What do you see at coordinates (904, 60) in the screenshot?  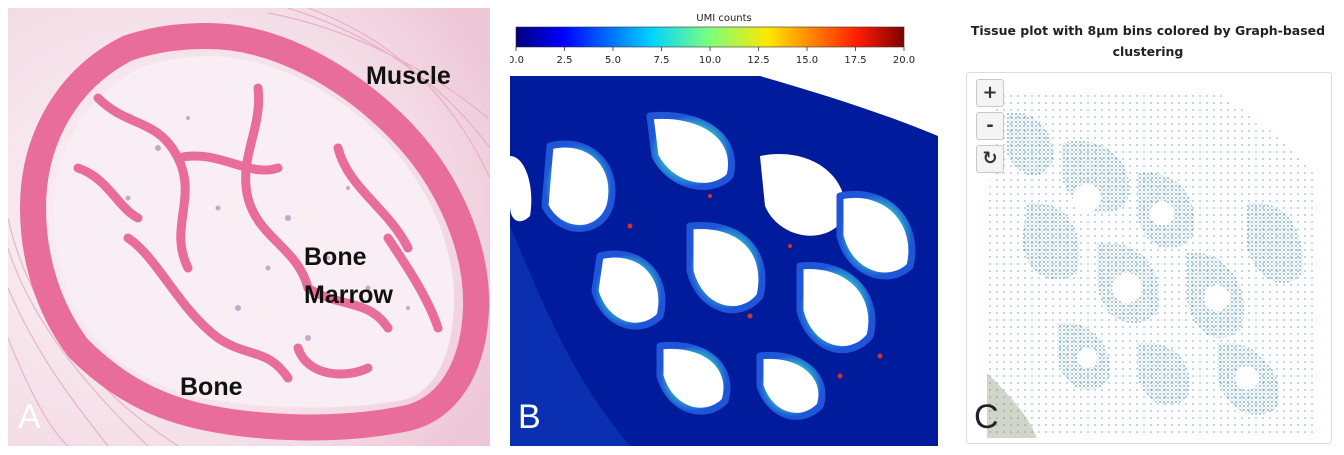 I see `colorbar-tick-label: 20.0` at bounding box center [904, 60].